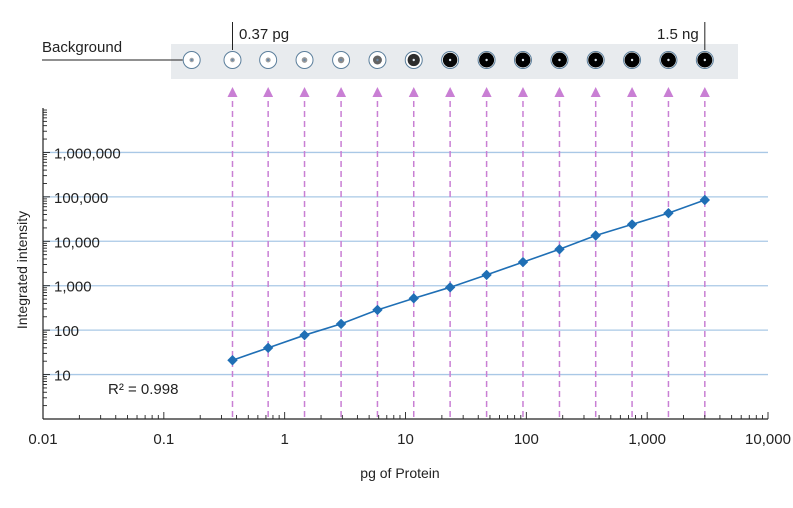  What do you see at coordinates (526, 439) in the screenshot?
I see `x-tick-label-4: 100` at bounding box center [526, 439].